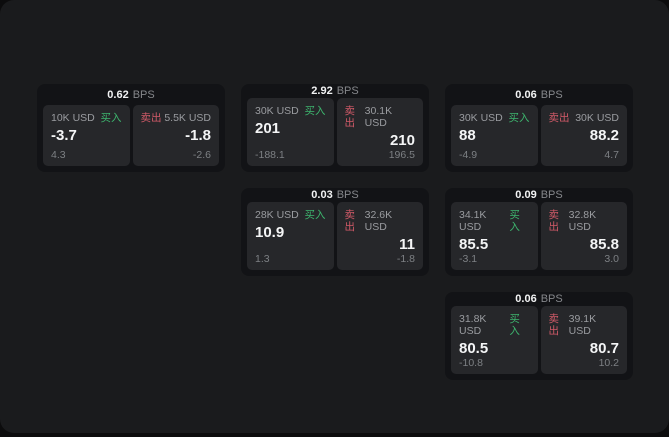 The height and width of the screenshot is (437, 669). I want to click on buy-size: 34.1K USD, so click(473, 221).